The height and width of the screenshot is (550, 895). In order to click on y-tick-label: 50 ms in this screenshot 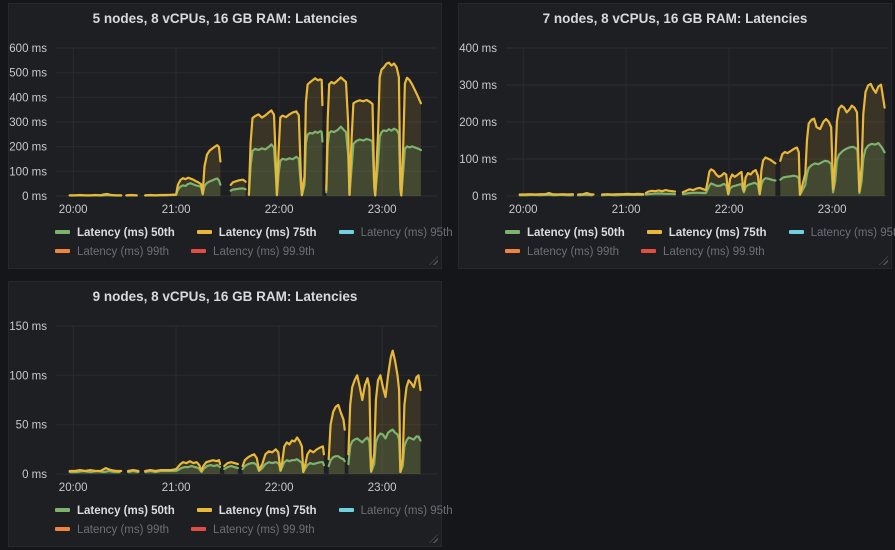, I will do `click(32, 426)`.